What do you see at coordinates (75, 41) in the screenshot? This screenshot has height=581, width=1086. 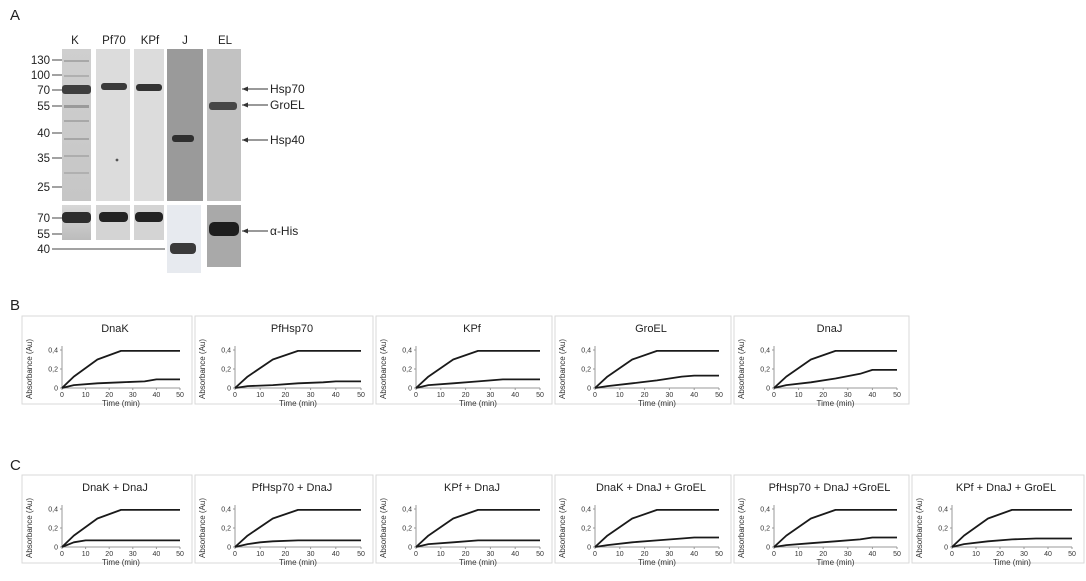 I see `lane-label-k: K` at bounding box center [75, 41].